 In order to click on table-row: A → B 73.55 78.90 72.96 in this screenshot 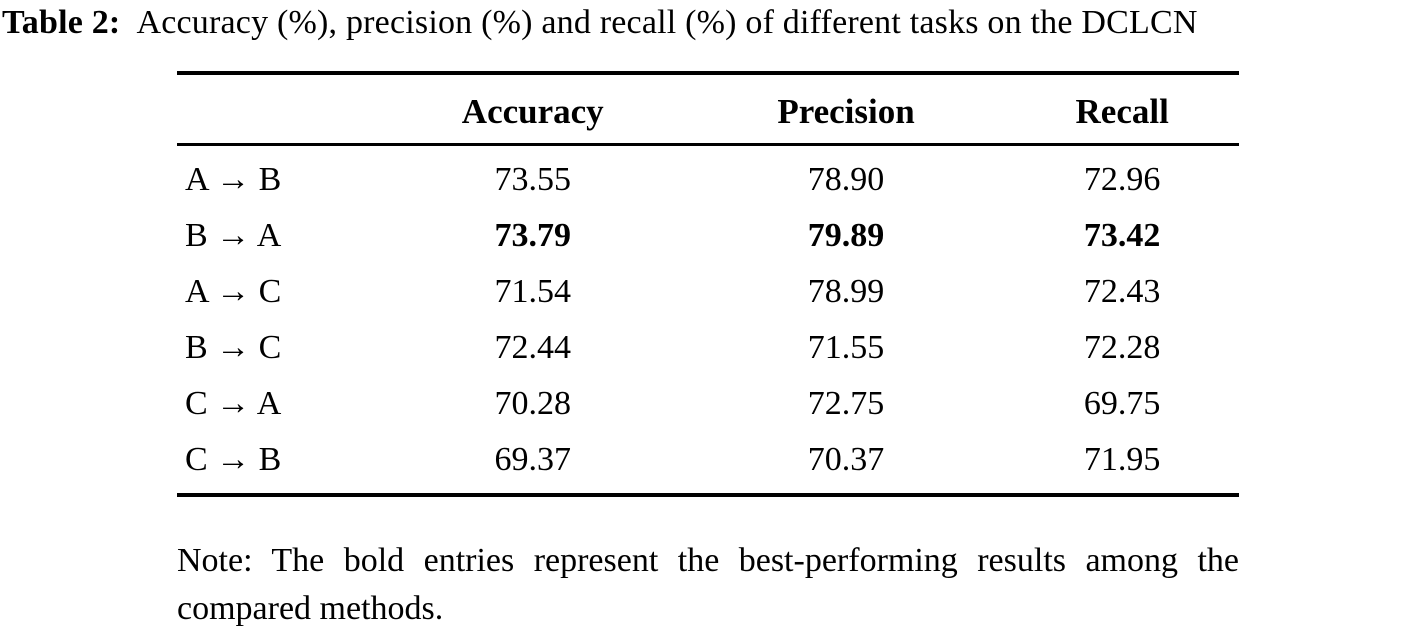, I will do `click(708, 177)`.